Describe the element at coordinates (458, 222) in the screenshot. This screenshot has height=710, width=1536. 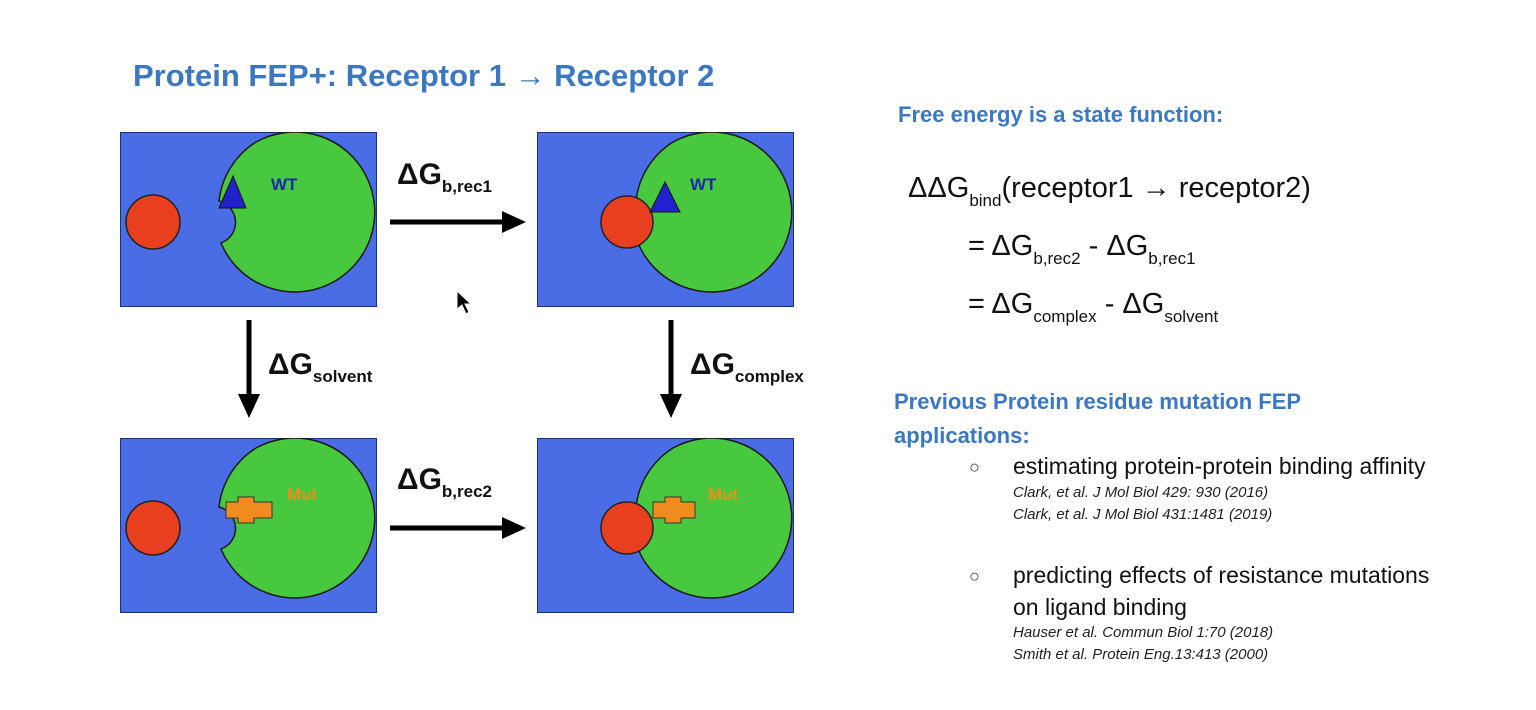
I see `arrow-right-top` at that location.